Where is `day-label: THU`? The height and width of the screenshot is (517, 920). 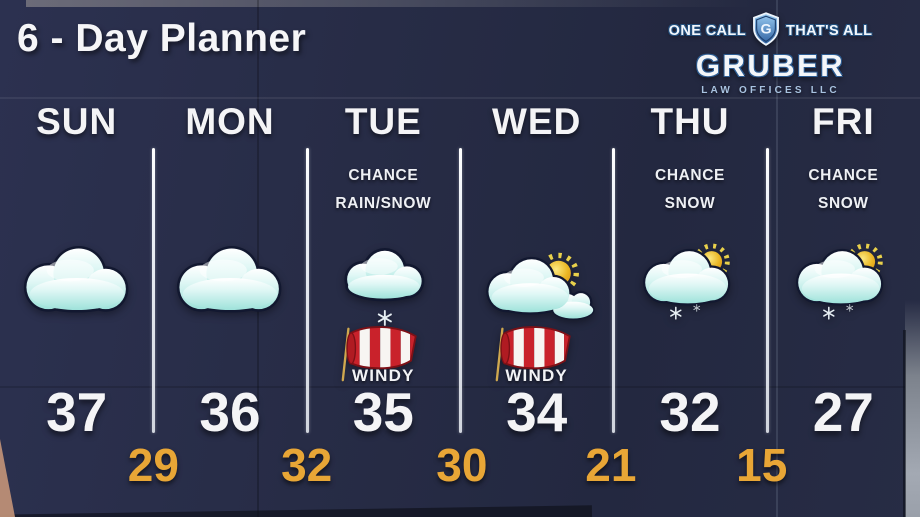
day-label: THU is located at coordinates (690, 121).